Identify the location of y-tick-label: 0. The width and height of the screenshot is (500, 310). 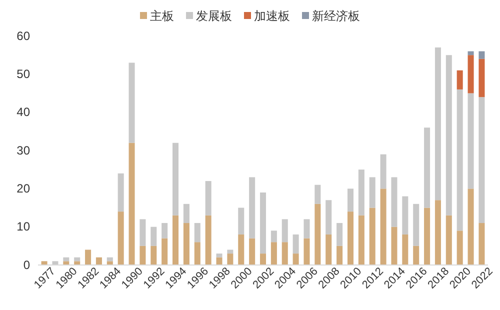
(26, 265).